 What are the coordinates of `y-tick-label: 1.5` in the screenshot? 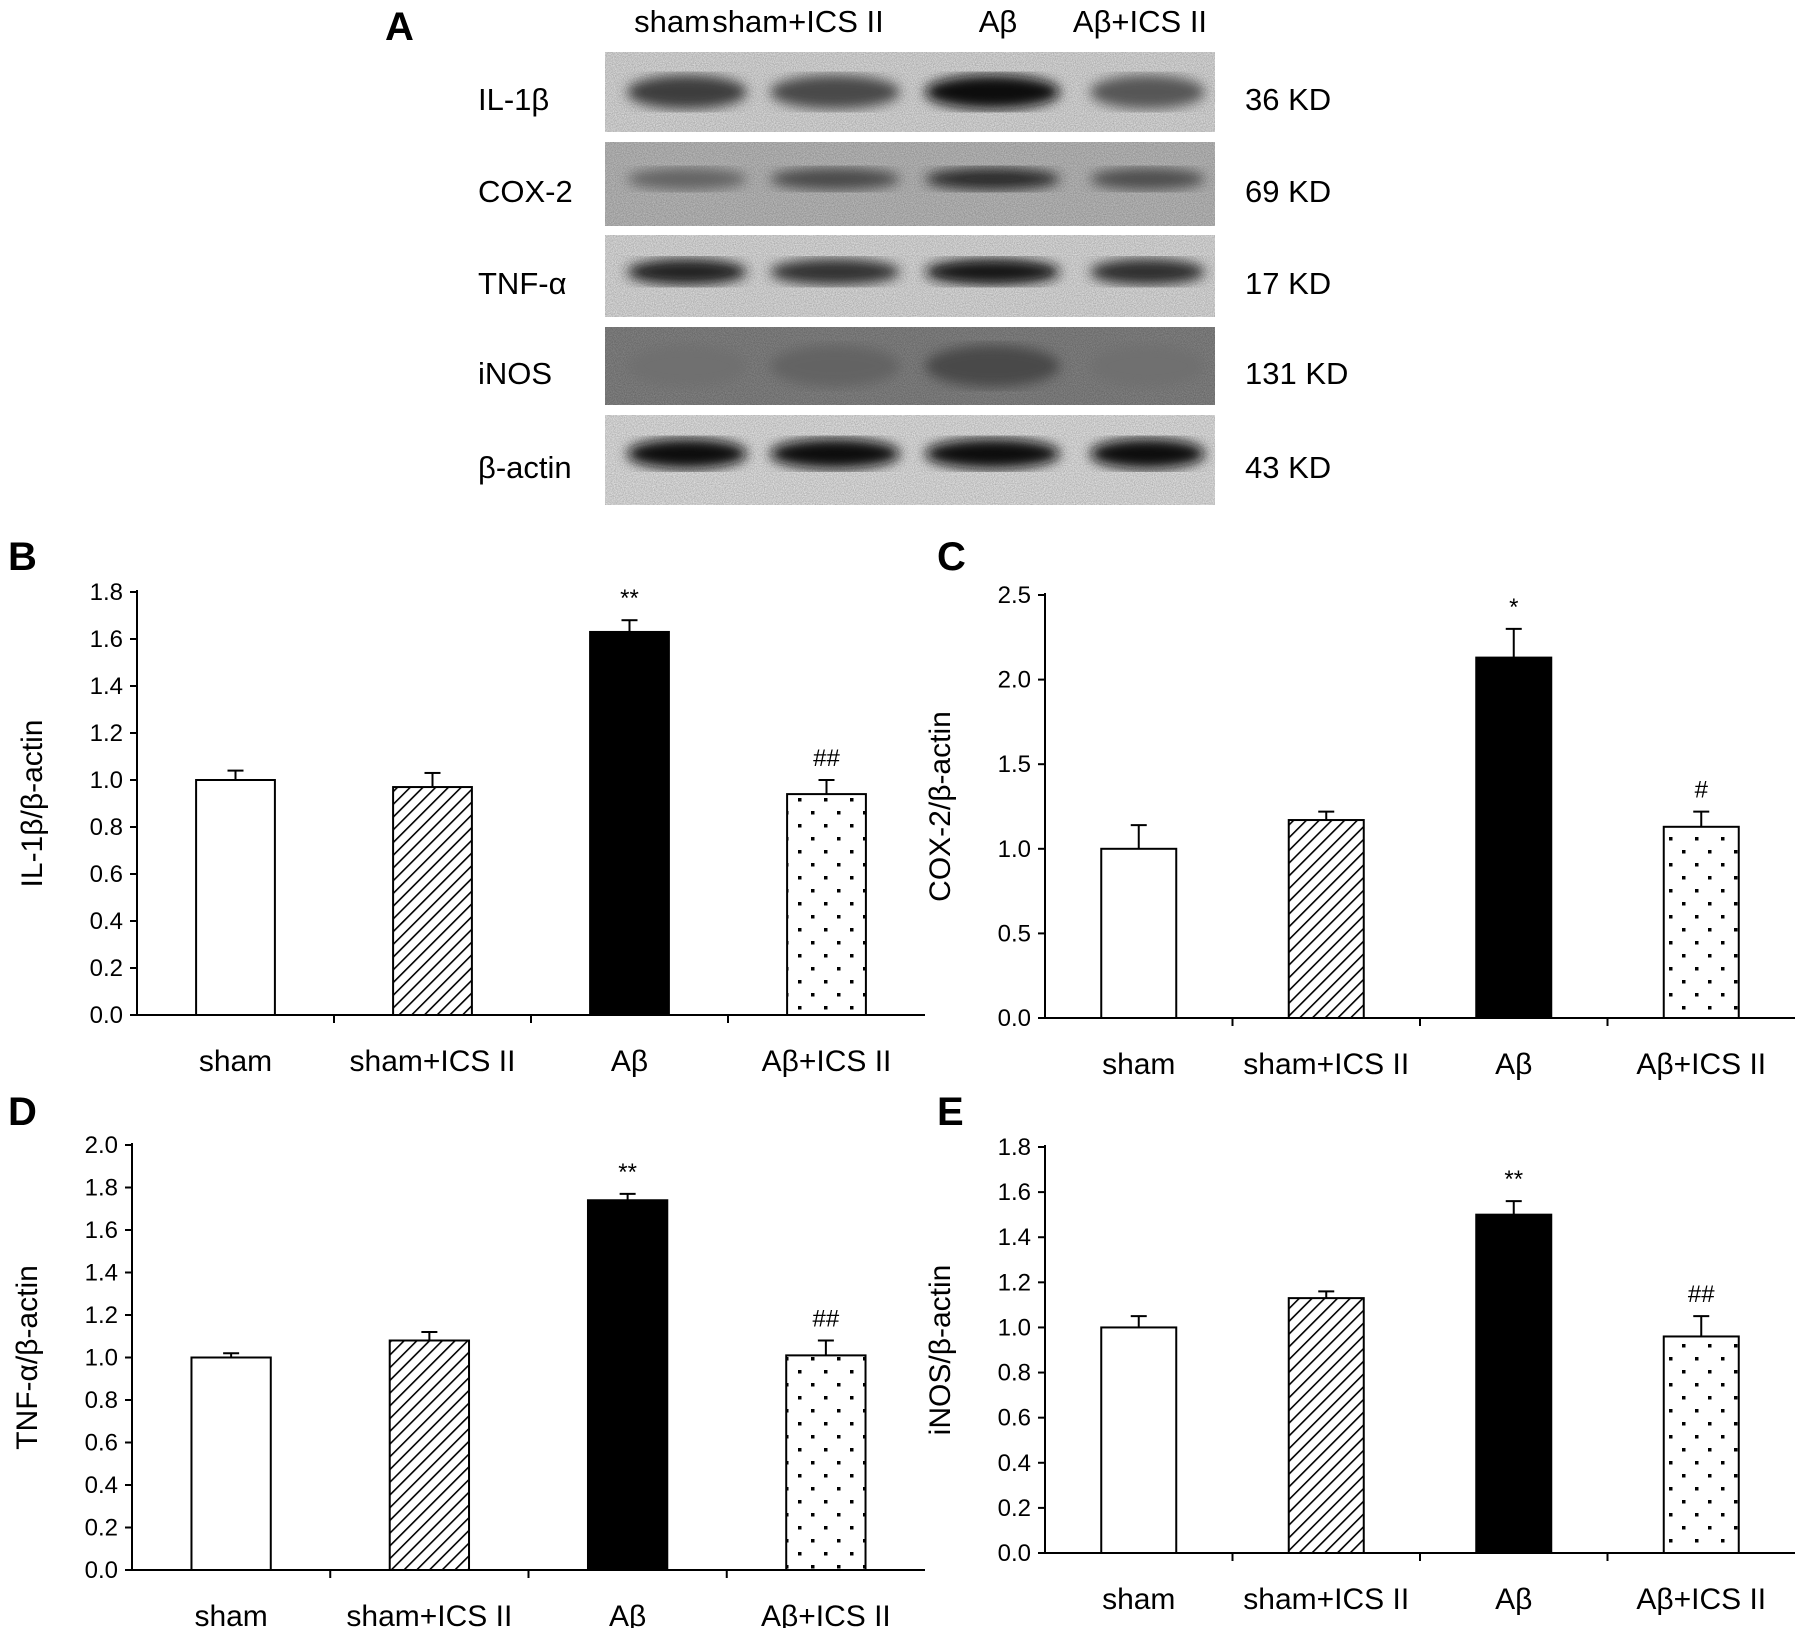 It's located at (1014, 764).